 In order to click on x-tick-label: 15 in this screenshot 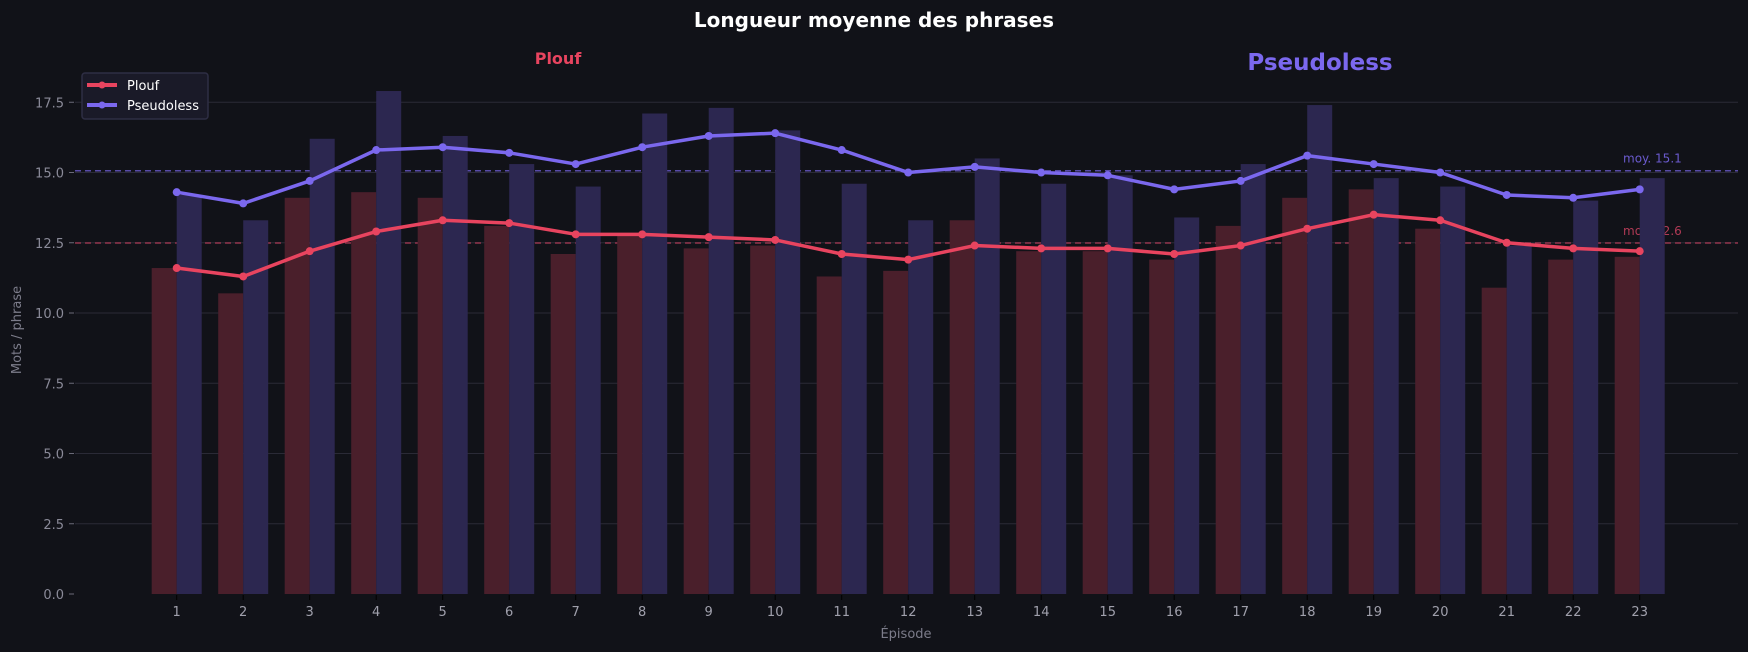, I will do `click(1107, 612)`.